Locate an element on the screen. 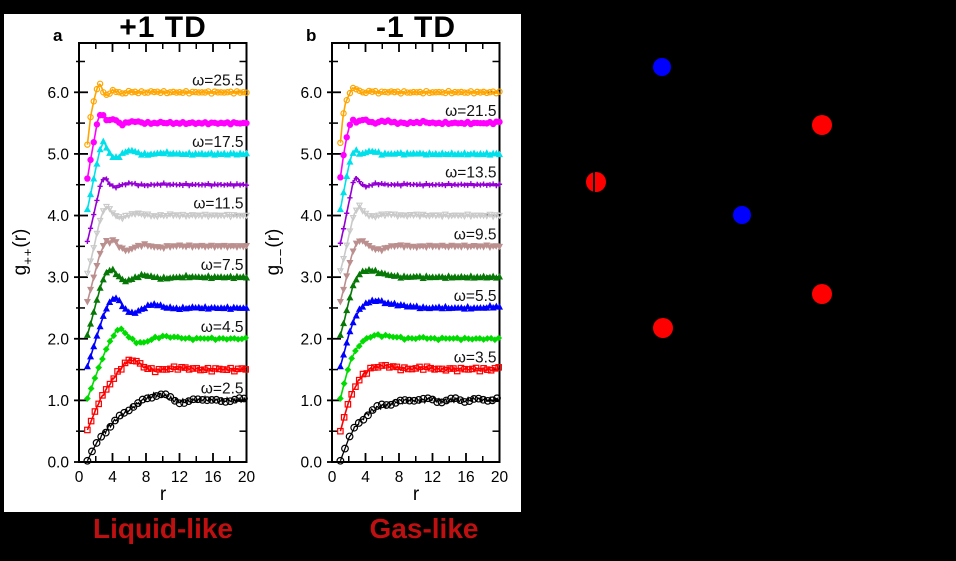  curve-line is located at coordinates (419, 397).